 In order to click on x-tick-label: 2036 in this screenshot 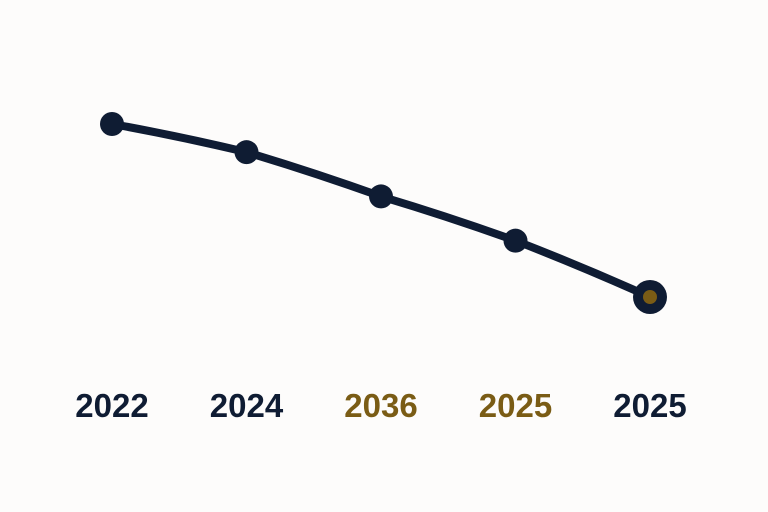, I will do `click(380, 405)`.